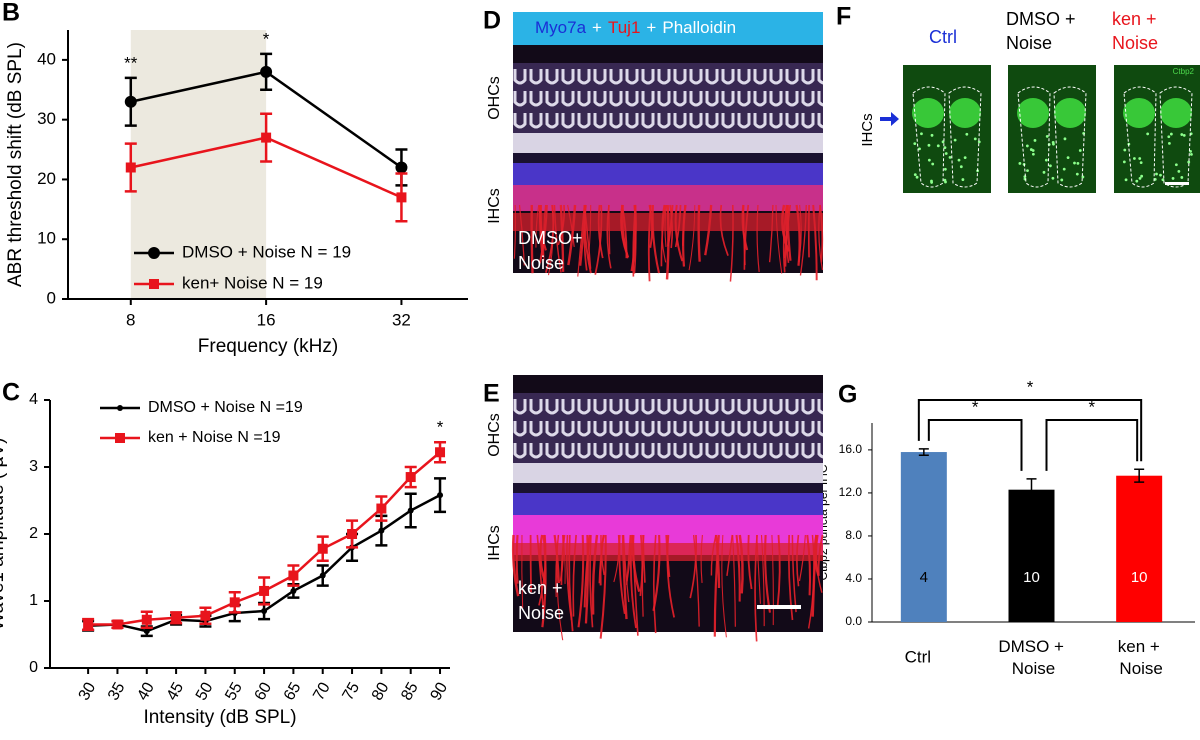  I want to click on significance-label: **, so click(131, 62).